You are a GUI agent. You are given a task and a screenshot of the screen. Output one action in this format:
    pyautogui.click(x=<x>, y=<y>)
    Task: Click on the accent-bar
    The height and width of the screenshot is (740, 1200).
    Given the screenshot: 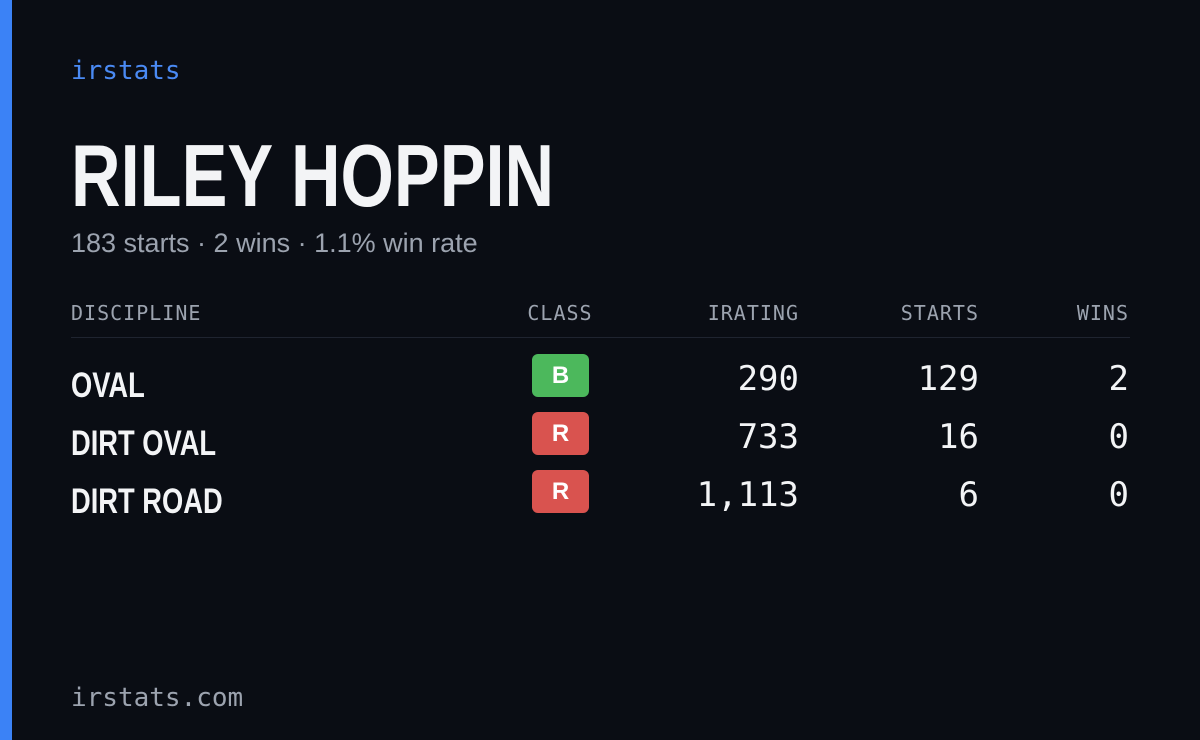 What is the action you would take?
    pyautogui.click(x=6, y=370)
    